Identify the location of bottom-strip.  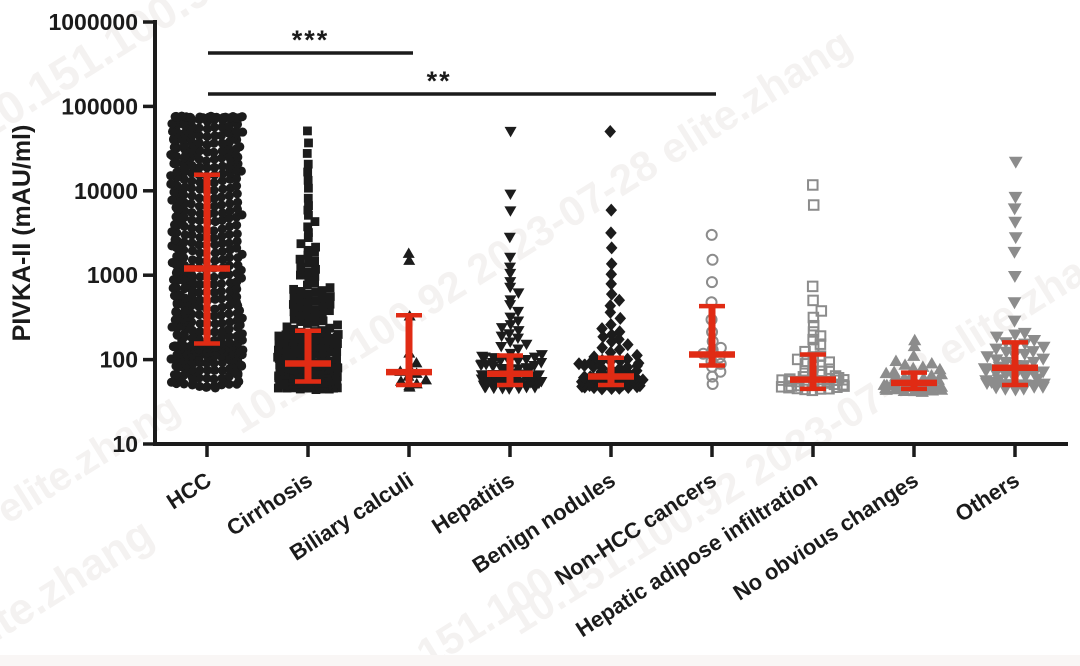
(540, 660).